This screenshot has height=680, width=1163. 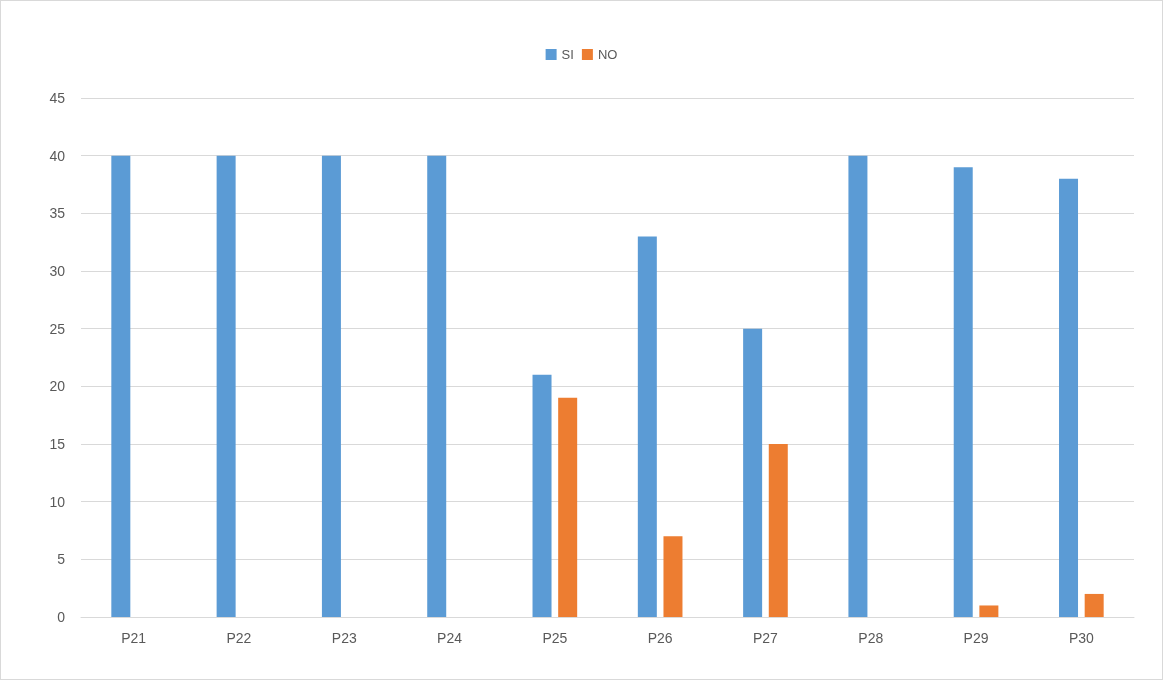 What do you see at coordinates (239, 638) in the screenshot?
I see `x-tick-label: P22` at bounding box center [239, 638].